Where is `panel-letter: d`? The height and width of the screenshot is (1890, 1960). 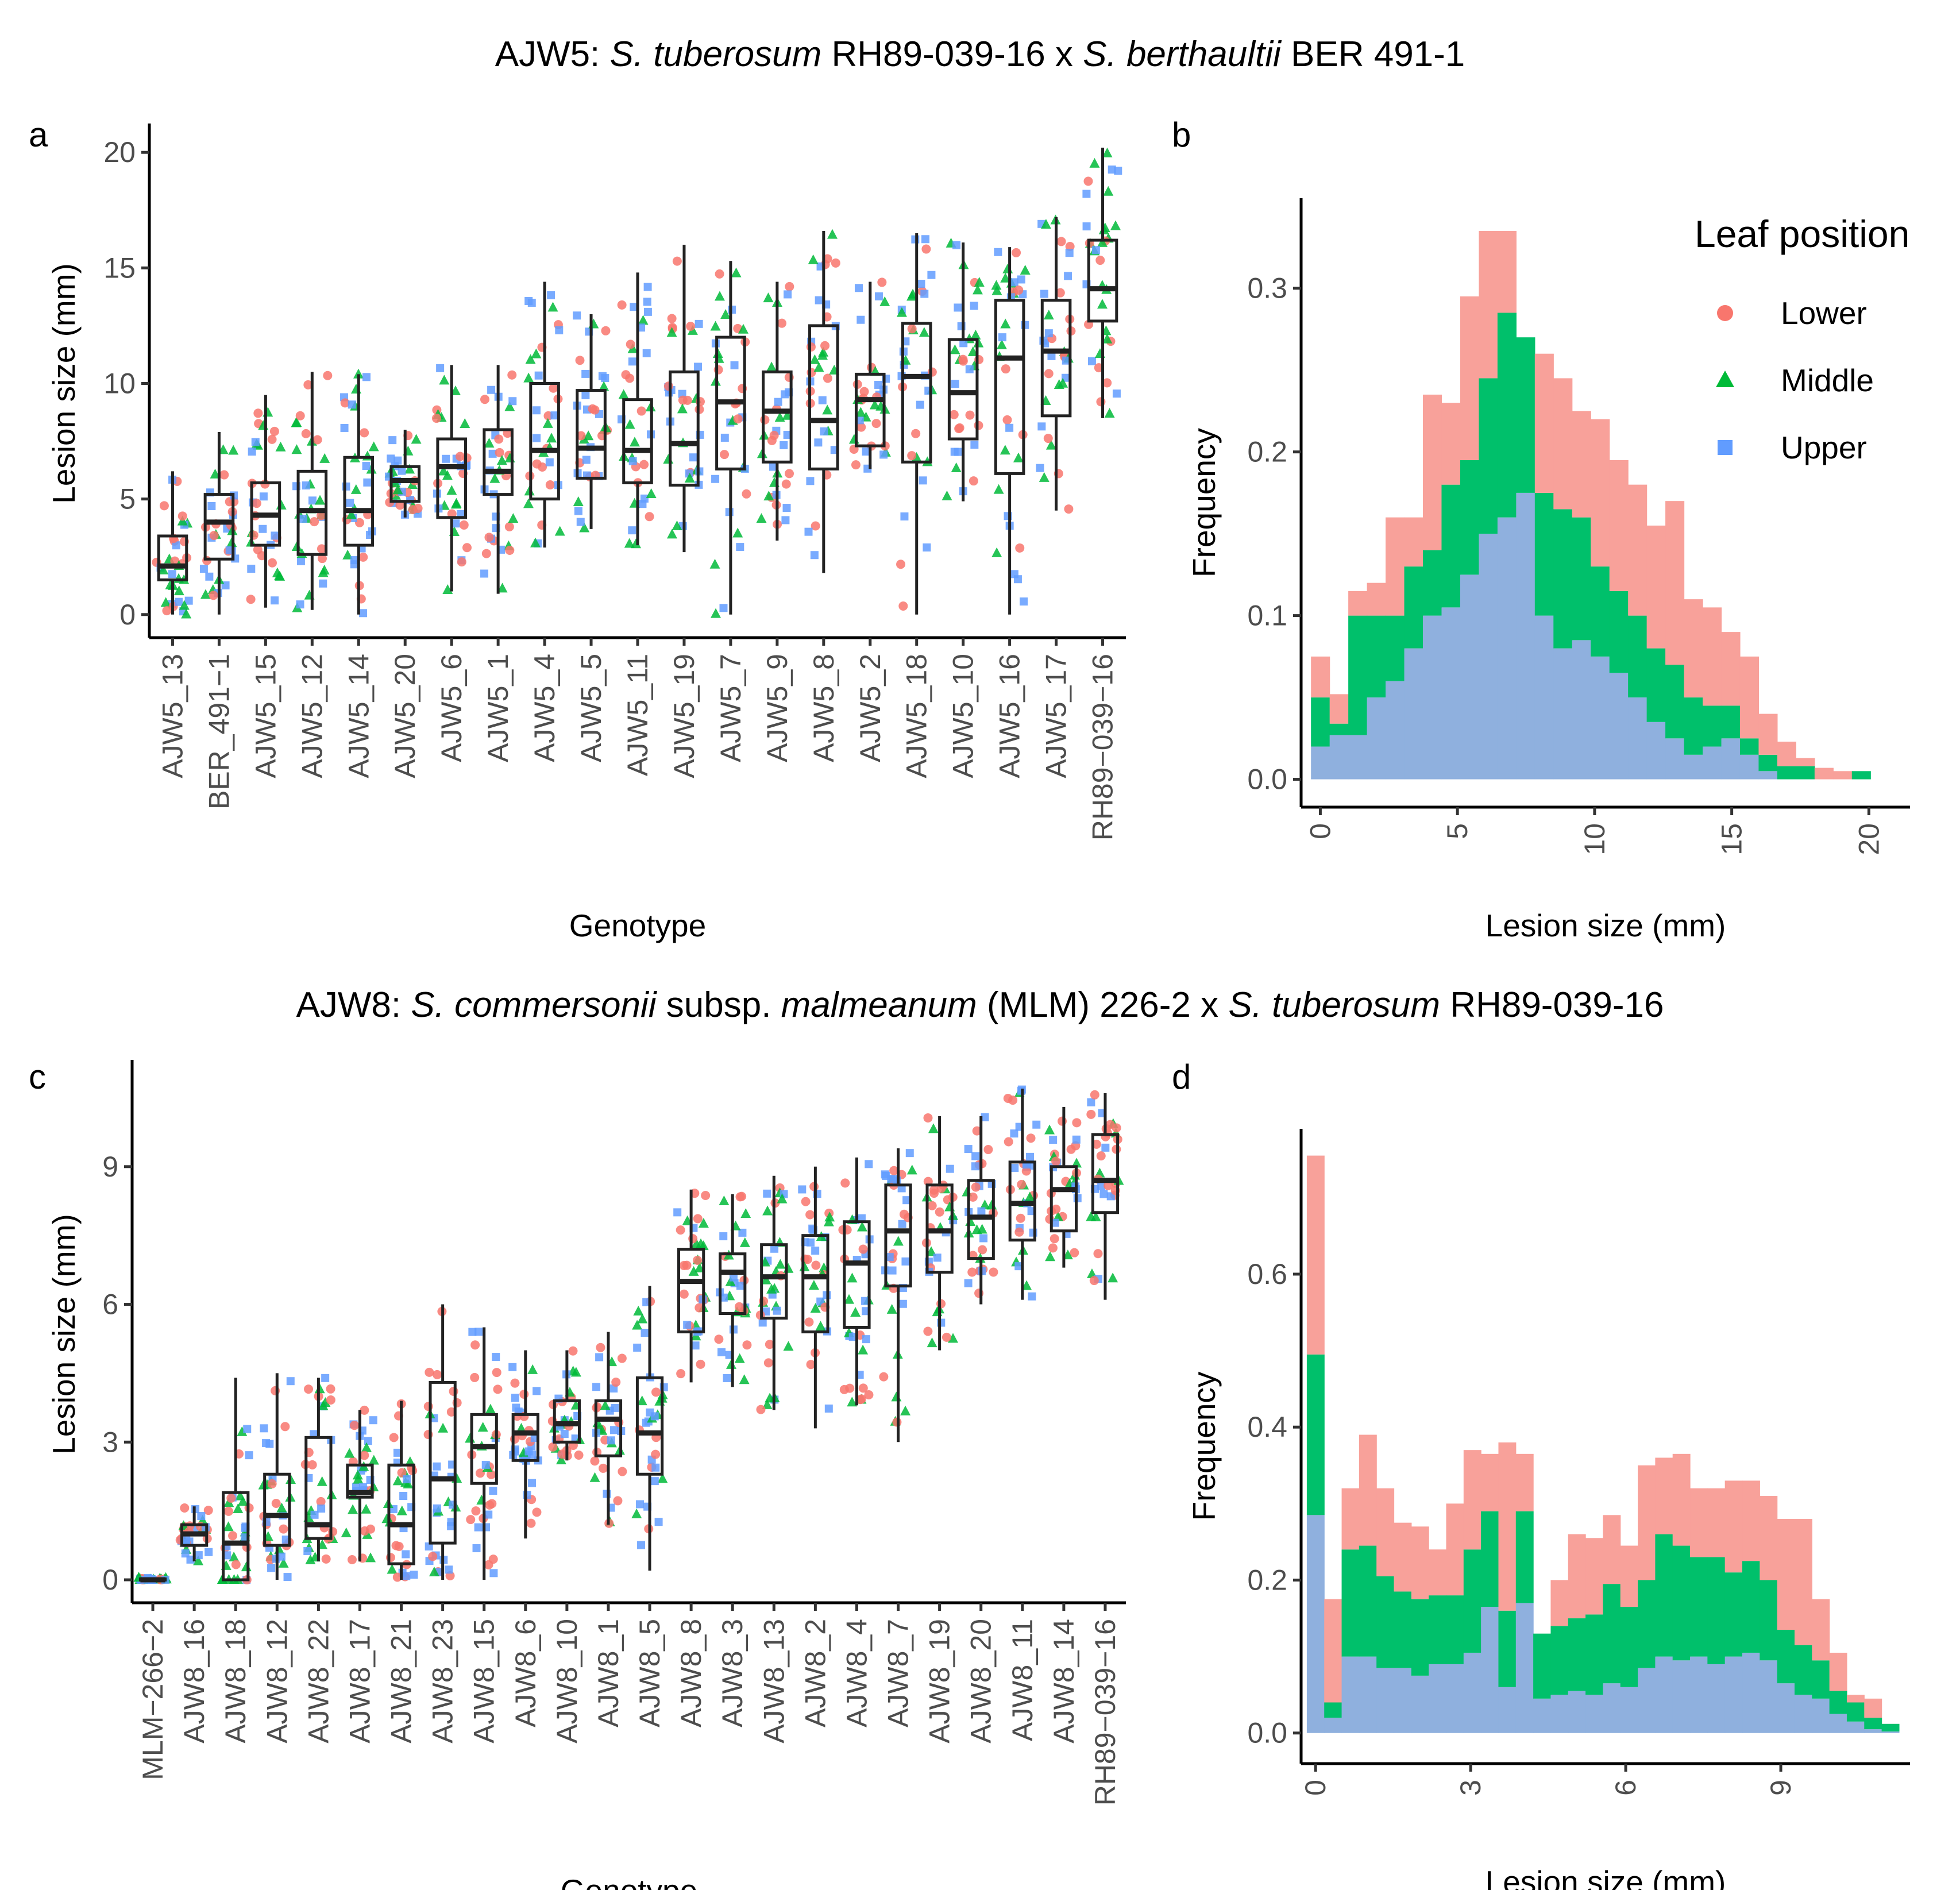 panel-letter: d is located at coordinates (1181, 1077).